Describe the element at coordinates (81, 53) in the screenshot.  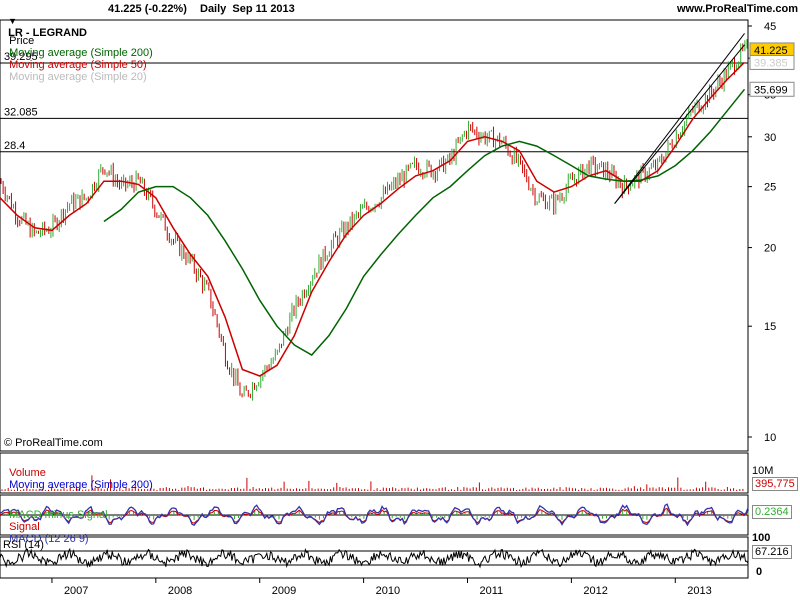
I see `legend-ma200: Moving average (Simple 200)` at that location.